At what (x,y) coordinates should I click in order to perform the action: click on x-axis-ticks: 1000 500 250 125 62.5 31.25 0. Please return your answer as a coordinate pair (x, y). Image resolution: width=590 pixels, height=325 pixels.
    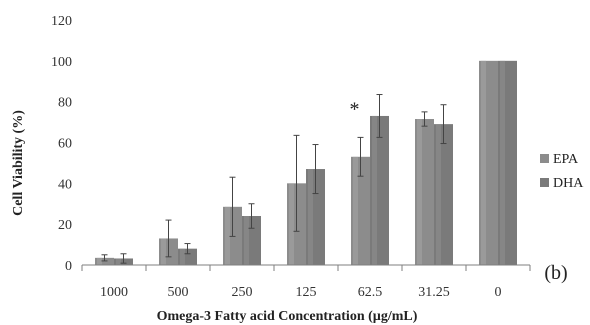
    Looking at the image, I should click on (306, 282).